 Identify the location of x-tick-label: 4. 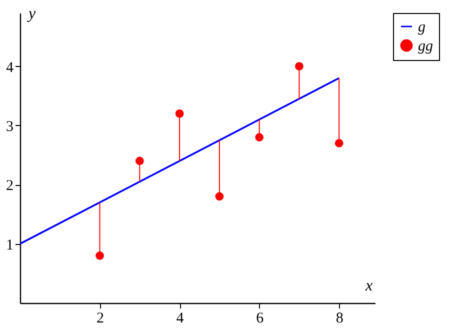
(180, 318).